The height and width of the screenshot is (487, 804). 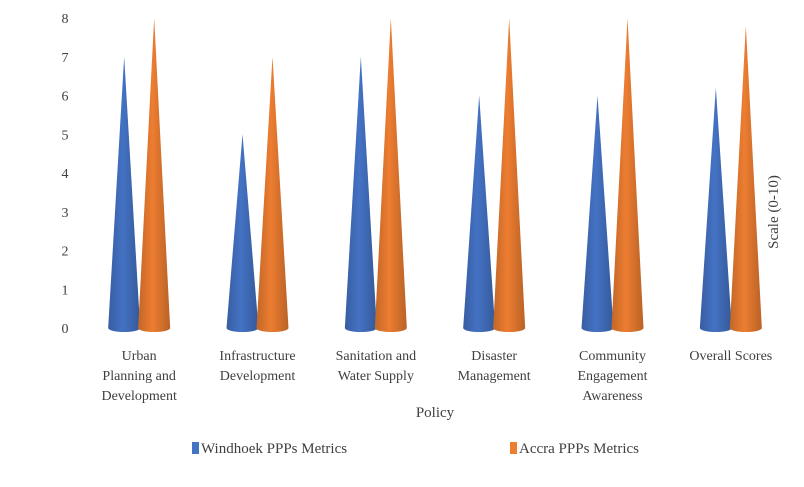 I want to click on y-tick-label: 6, so click(x=65, y=97).